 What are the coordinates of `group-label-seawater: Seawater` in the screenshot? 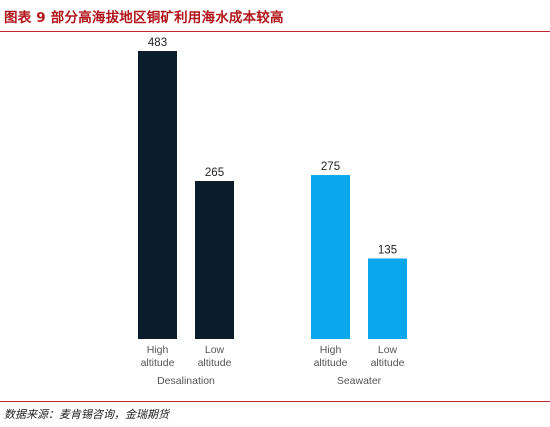 It's located at (359, 381).